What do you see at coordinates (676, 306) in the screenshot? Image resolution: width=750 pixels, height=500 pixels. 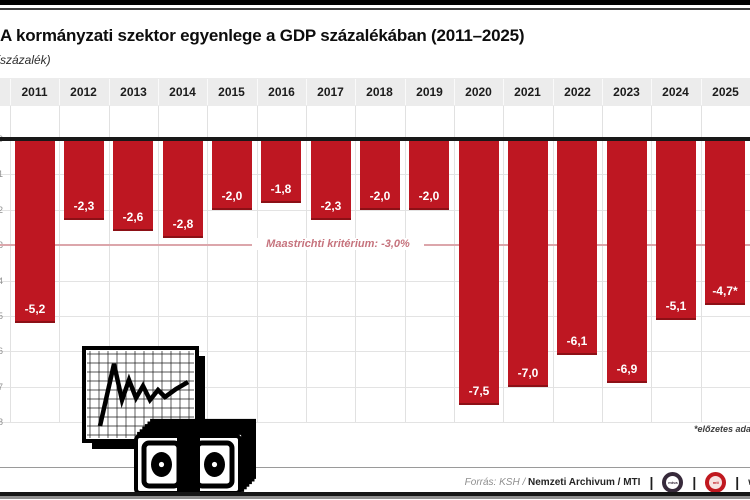 I see `bar-value-label: -5,1` at bounding box center [676, 306].